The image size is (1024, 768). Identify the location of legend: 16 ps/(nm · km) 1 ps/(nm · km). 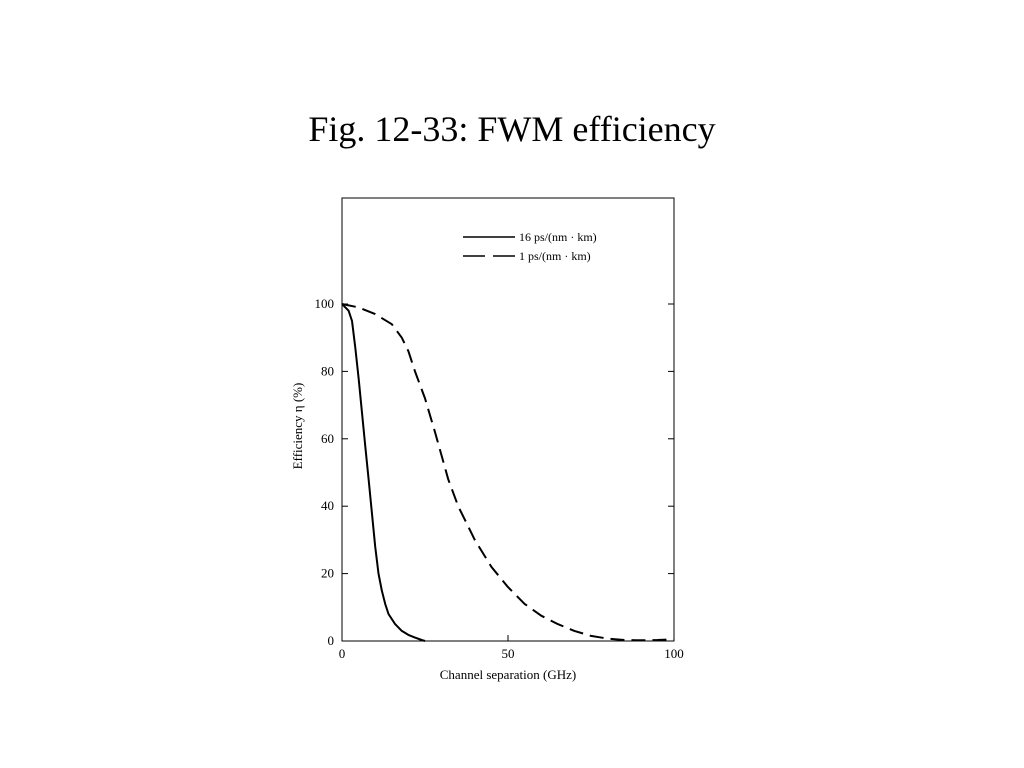
(530, 246).